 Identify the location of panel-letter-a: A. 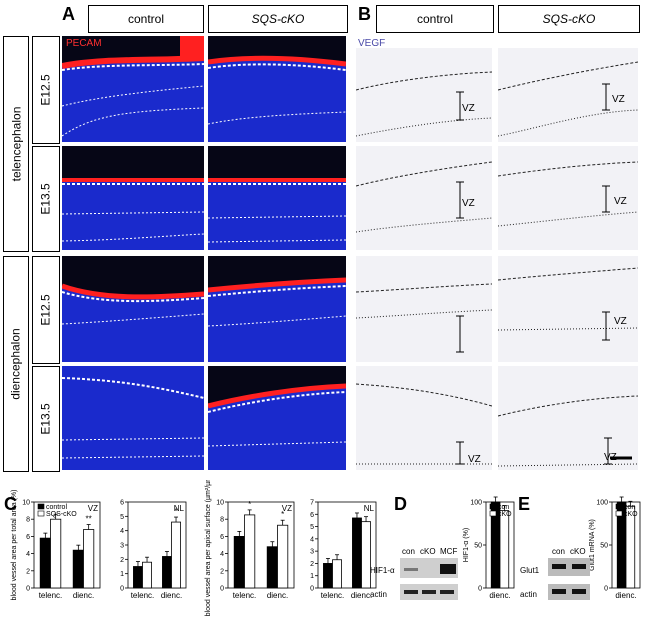
(68, 14).